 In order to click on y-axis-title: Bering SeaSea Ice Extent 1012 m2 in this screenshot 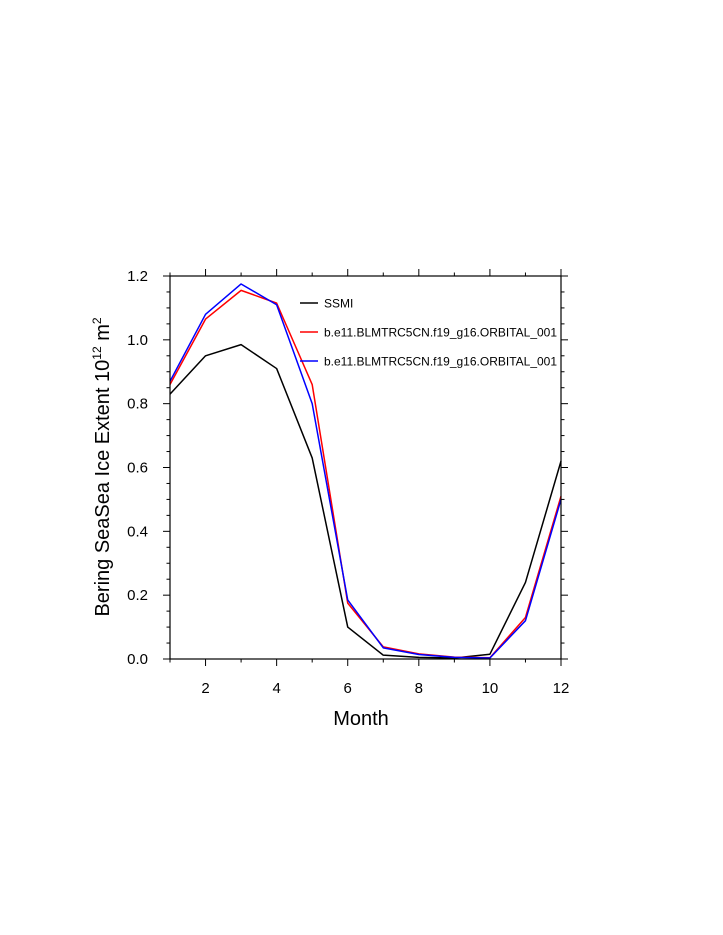, I will do `click(102, 466)`.